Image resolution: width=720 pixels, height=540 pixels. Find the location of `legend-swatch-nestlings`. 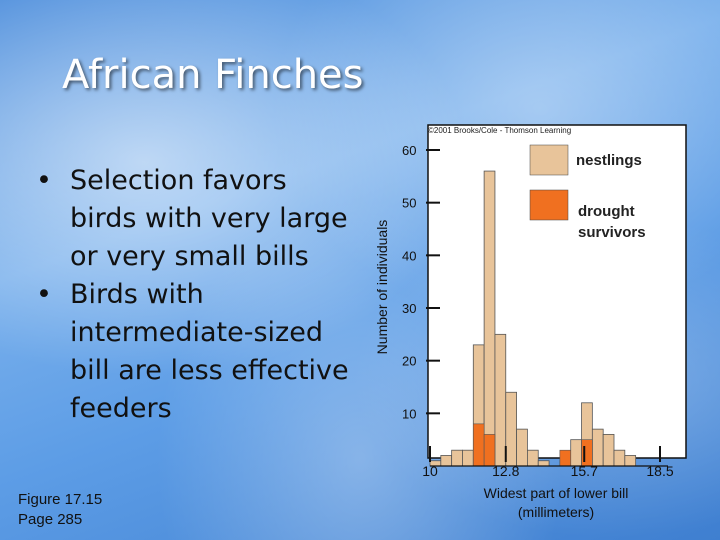

legend-swatch-nestlings is located at coordinates (549, 160).